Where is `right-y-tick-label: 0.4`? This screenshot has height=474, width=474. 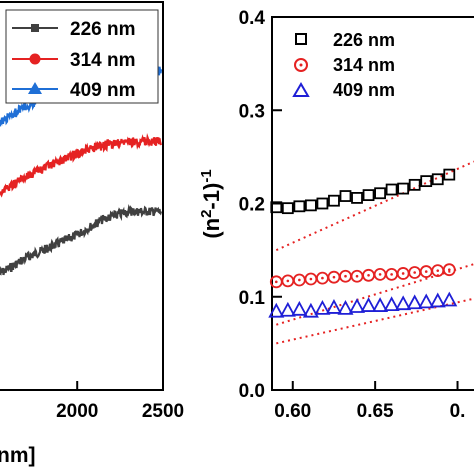
right-y-tick-label: 0.4 is located at coordinates (252, 18).